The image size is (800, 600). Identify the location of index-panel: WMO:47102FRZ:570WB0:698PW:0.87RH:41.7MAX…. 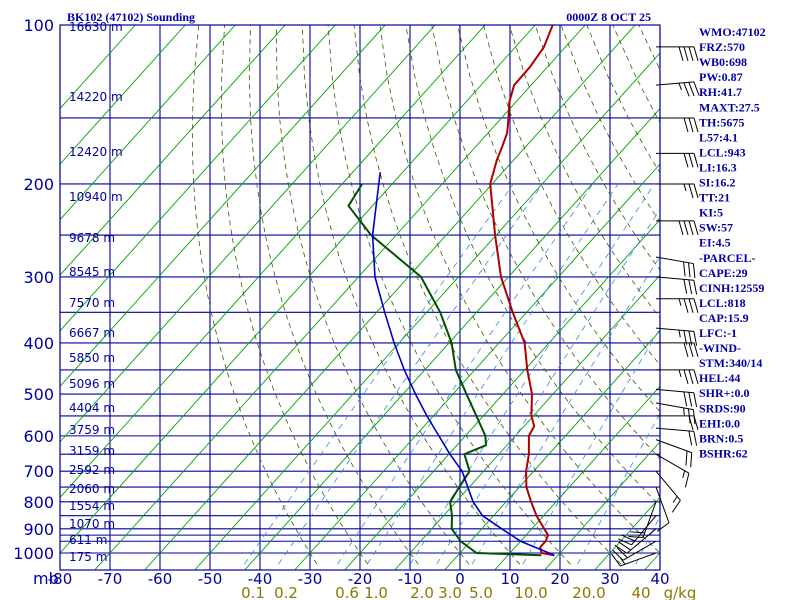
(732, 242).